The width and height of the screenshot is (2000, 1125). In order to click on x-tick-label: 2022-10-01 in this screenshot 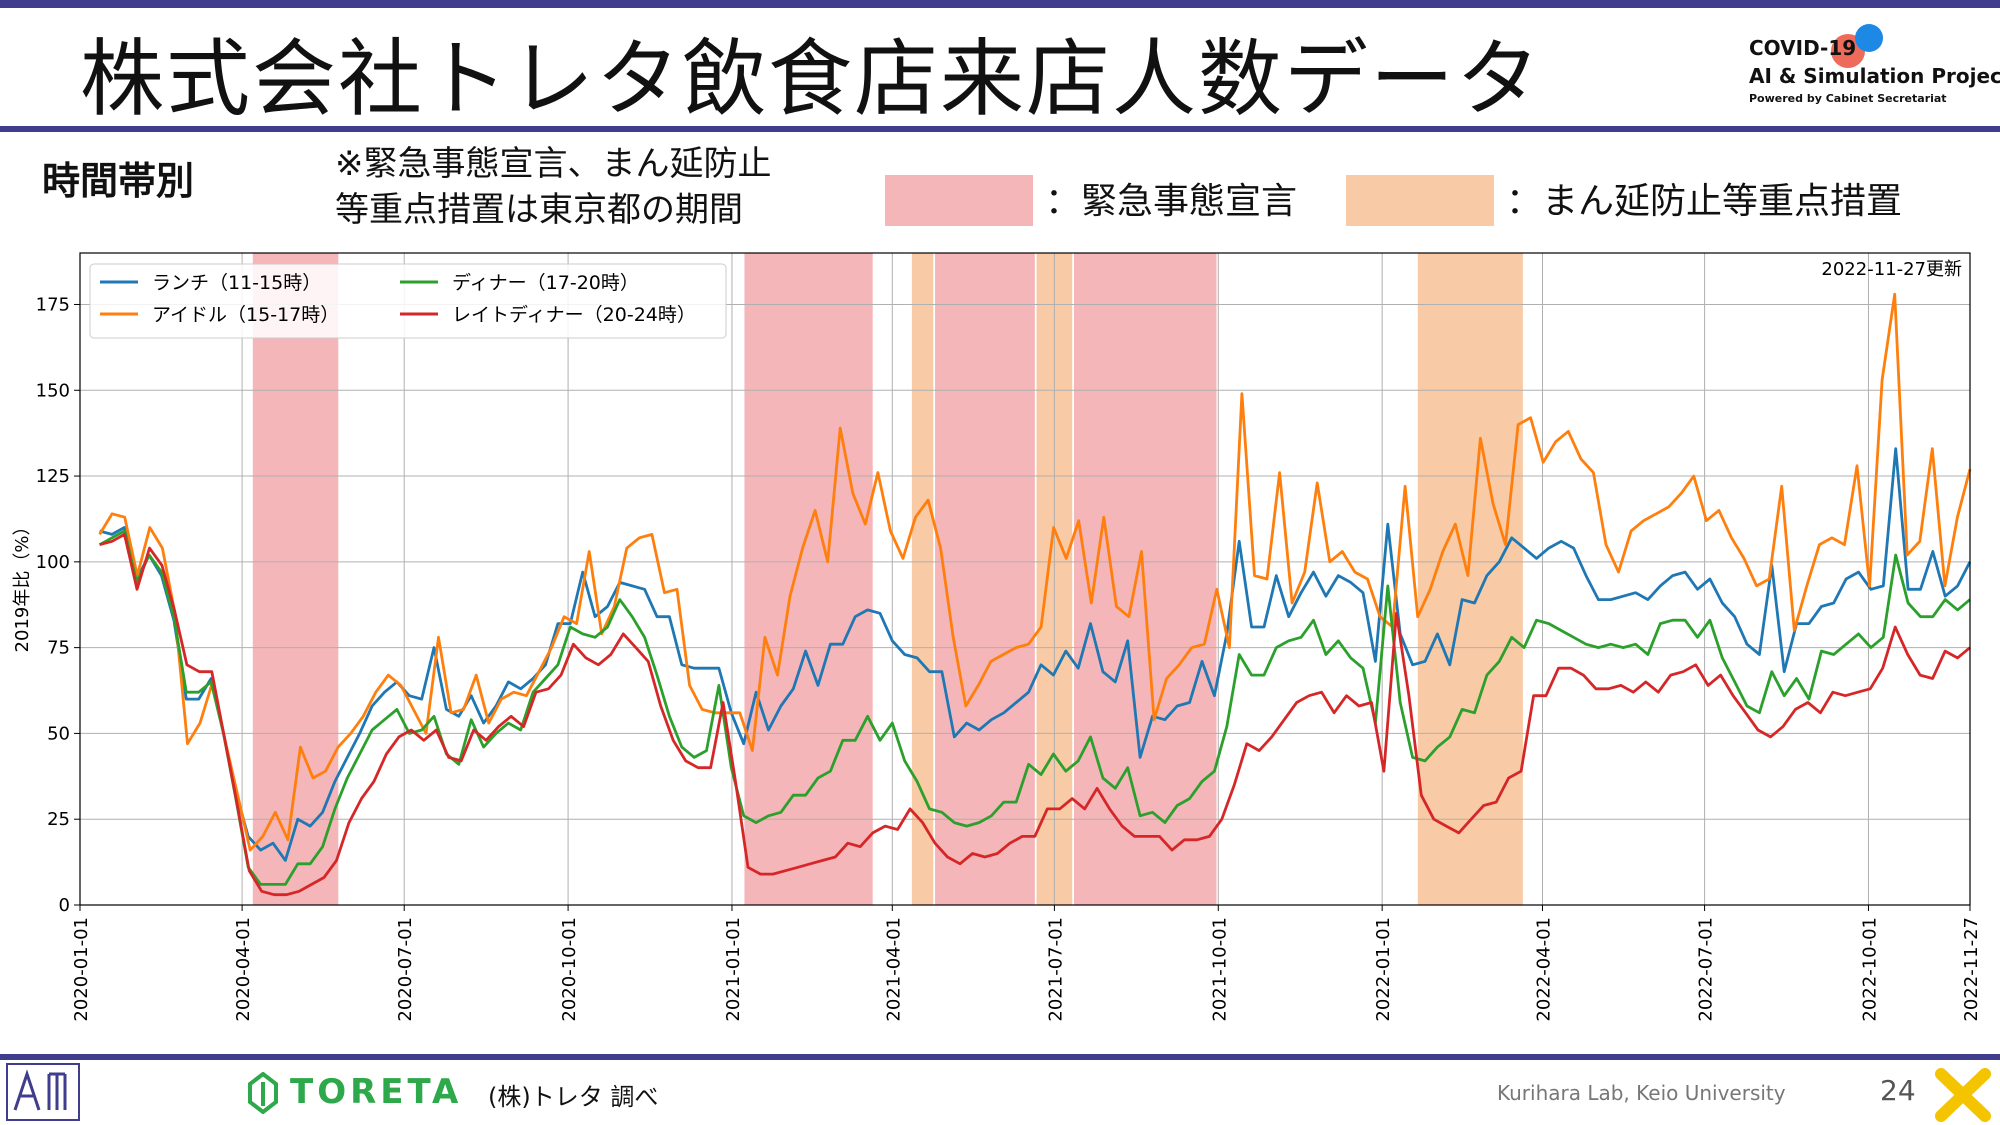, I will do `click(1869, 969)`.